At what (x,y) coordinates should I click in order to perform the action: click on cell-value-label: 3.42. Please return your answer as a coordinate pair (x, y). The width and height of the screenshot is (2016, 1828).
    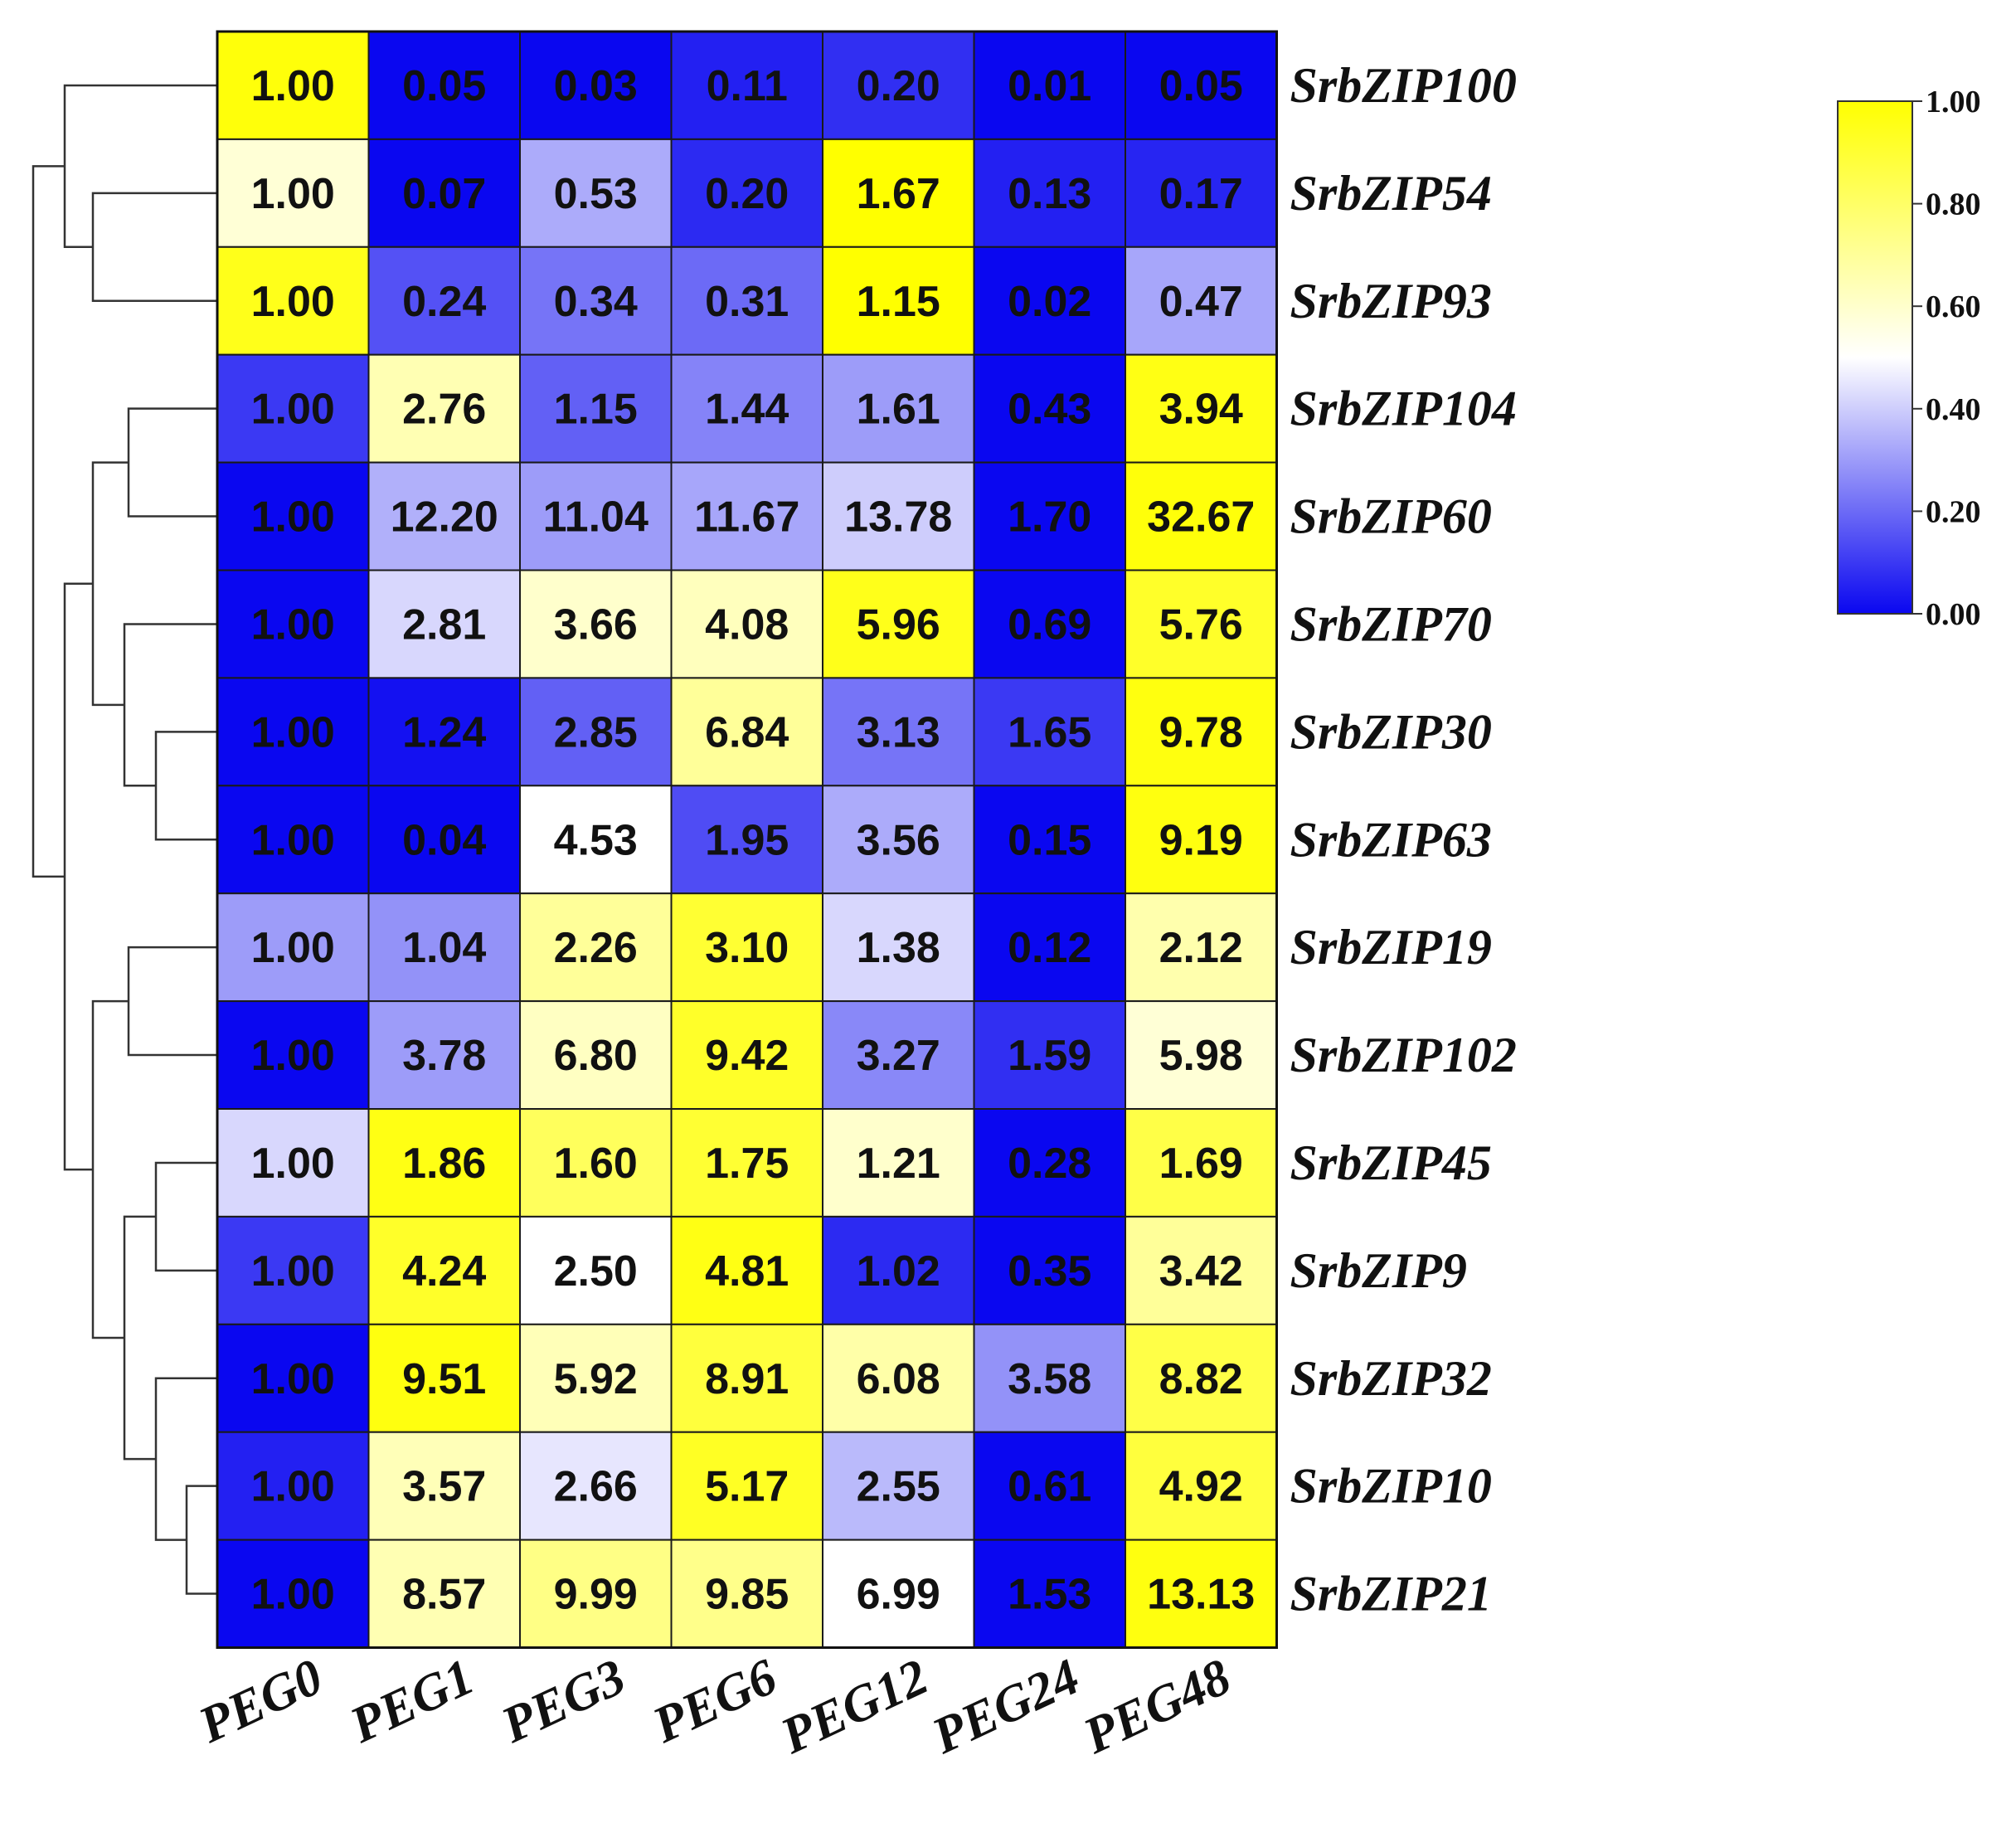
    Looking at the image, I should click on (1201, 1271).